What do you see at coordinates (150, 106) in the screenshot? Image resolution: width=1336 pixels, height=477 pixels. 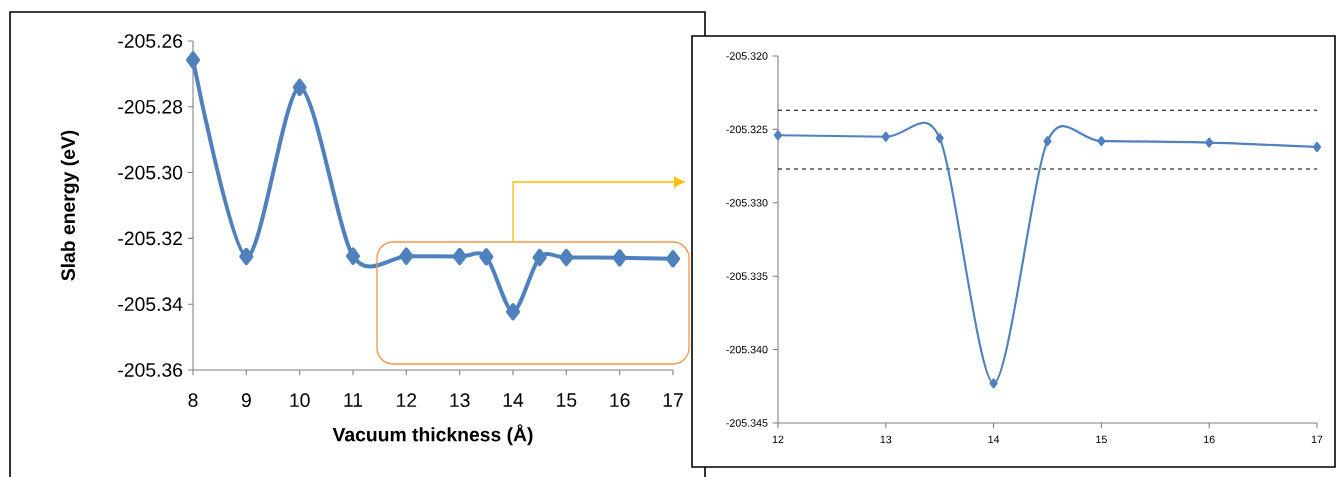 I see `y-tick-label: -205.28` at bounding box center [150, 106].